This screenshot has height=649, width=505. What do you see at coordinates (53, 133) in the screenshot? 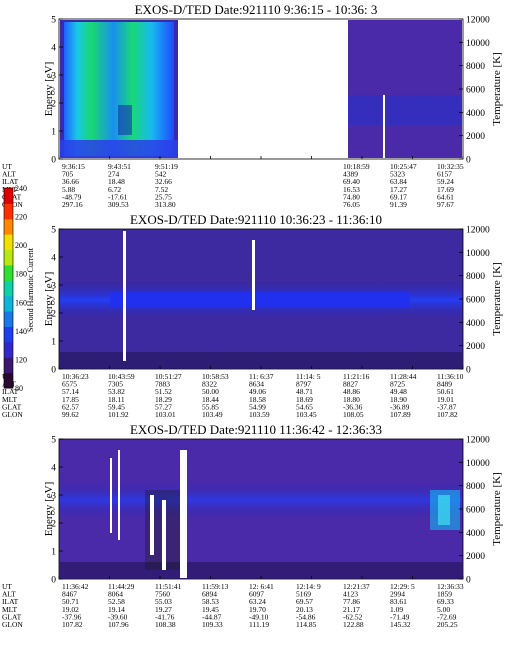
I see `y-tick-label: 1` at bounding box center [53, 133].